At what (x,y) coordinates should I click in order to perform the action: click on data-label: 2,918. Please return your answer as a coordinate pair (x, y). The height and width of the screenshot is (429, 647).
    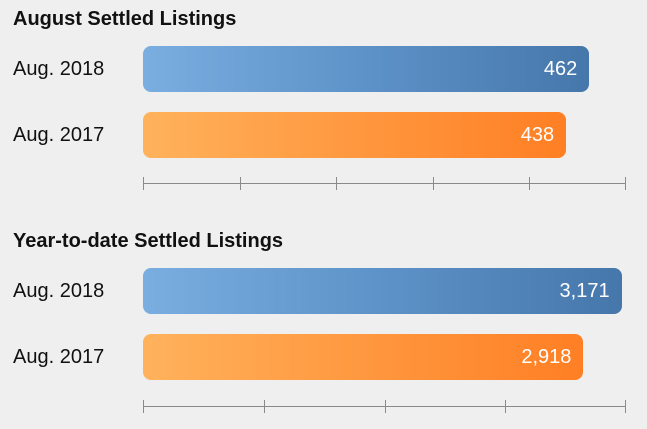
    Looking at the image, I should click on (546, 357).